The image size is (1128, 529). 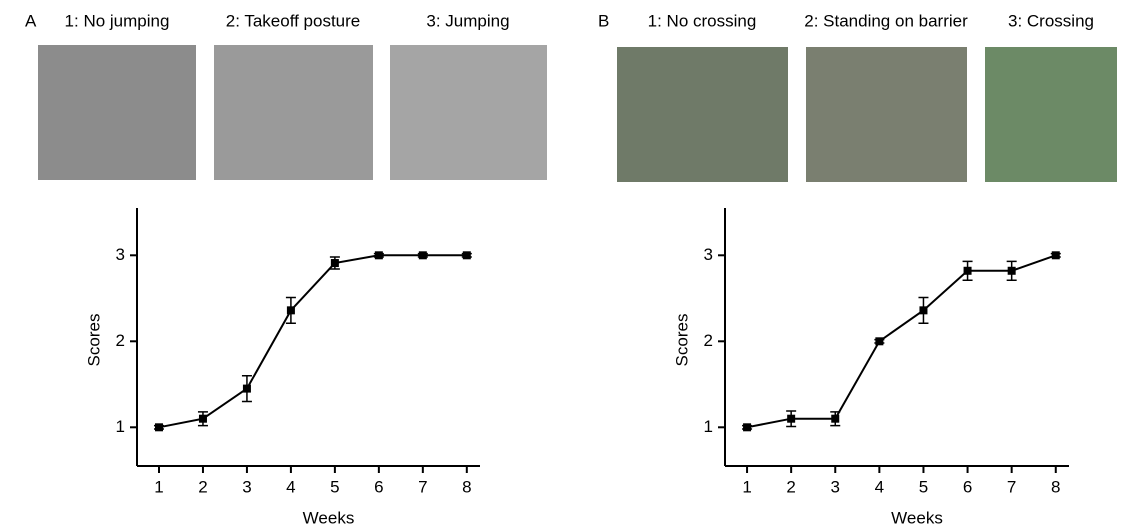 What do you see at coordinates (1051, 20) in the screenshot?
I see `photo-caption: 3: Crossing` at bounding box center [1051, 20].